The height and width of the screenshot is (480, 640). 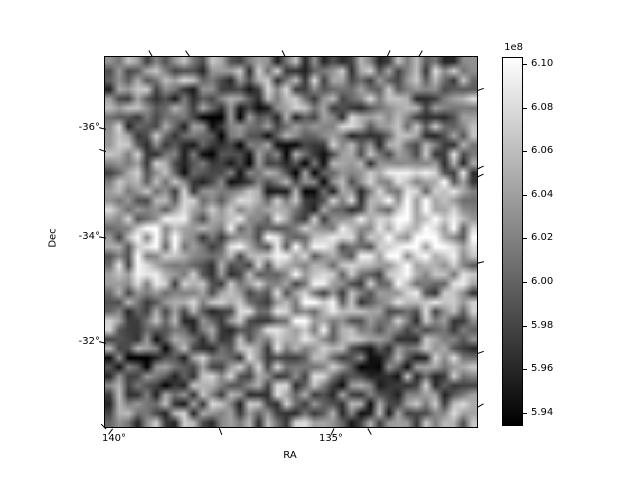 I want to click on colorbar, so click(x=512, y=241).